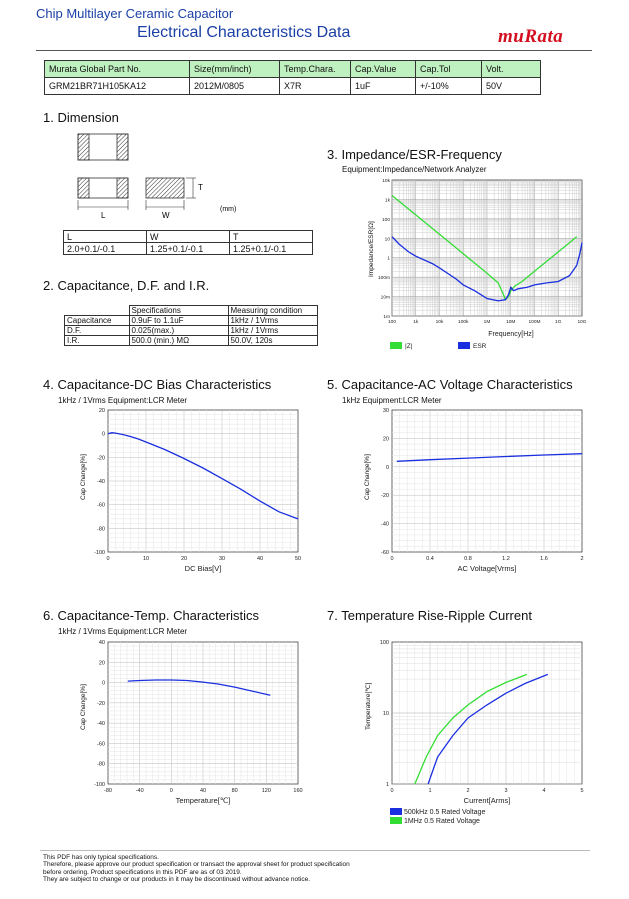 The image size is (629, 899). What do you see at coordinates (105, 248) in the screenshot?
I see `dim-value: 2.0+0.1/-0.1` at bounding box center [105, 248].